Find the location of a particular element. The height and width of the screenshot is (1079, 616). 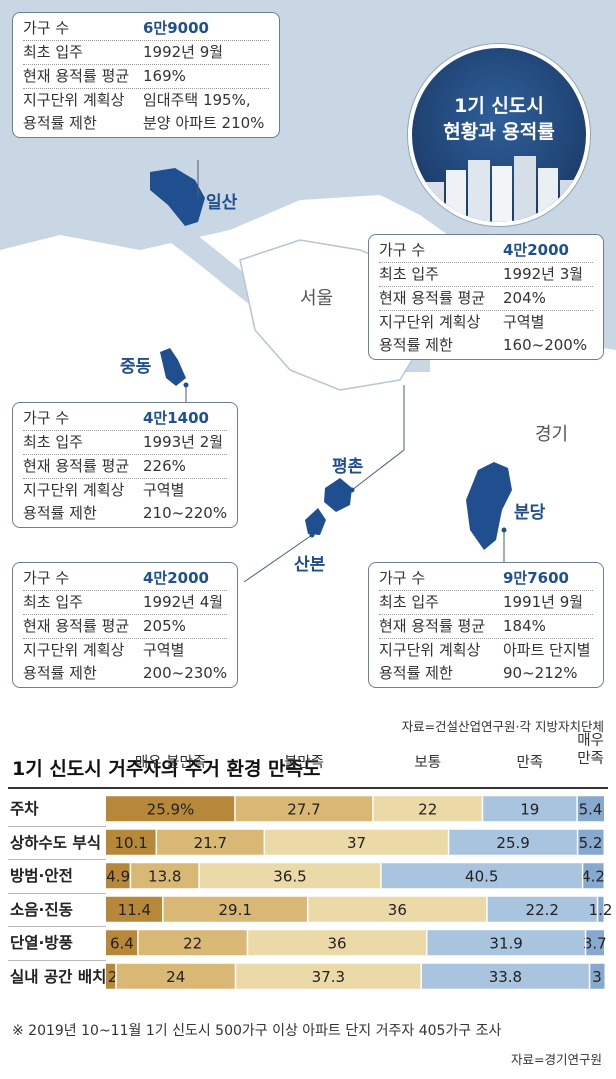

bar-value-label: 4.2 is located at coordinates (593, 876).